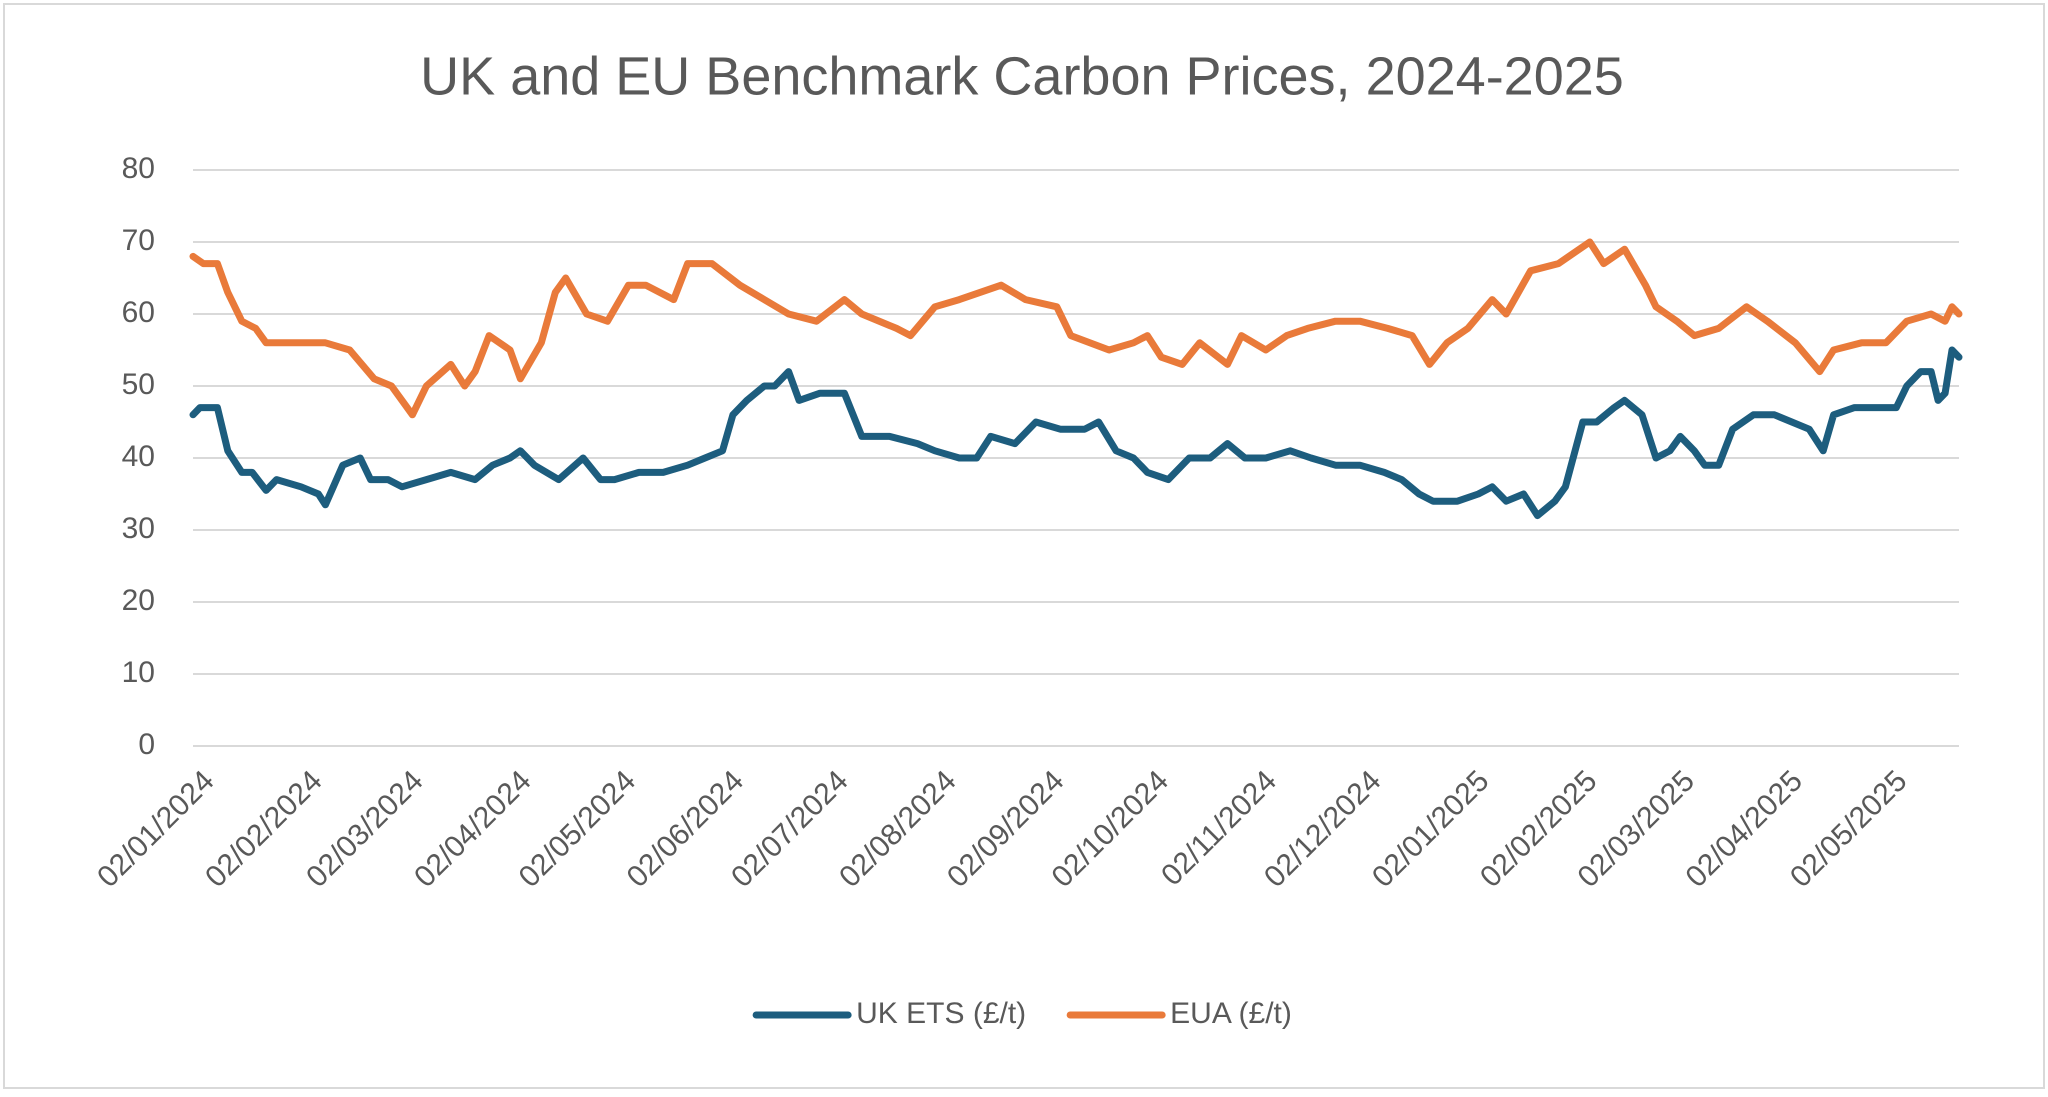  I want to click on legend-label: UK ETS (£/t), so click(941, 1013).